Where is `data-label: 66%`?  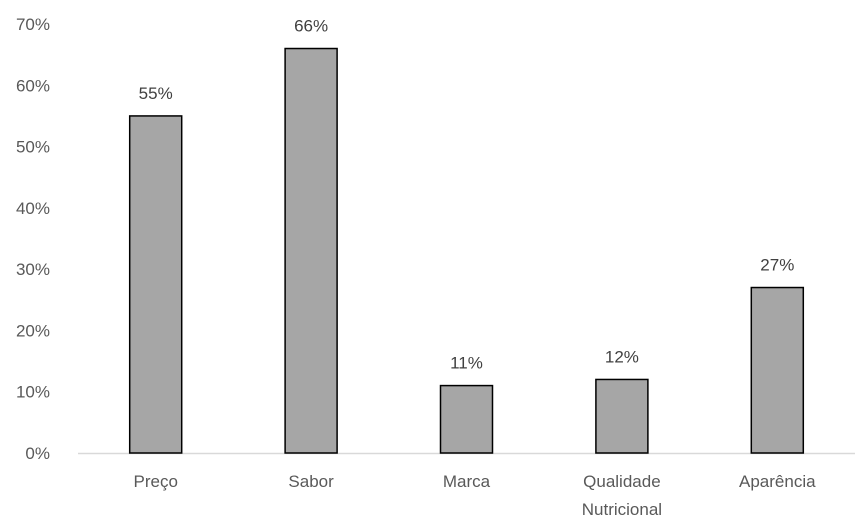 data-label: 66% is located at coordinates (311, 26).